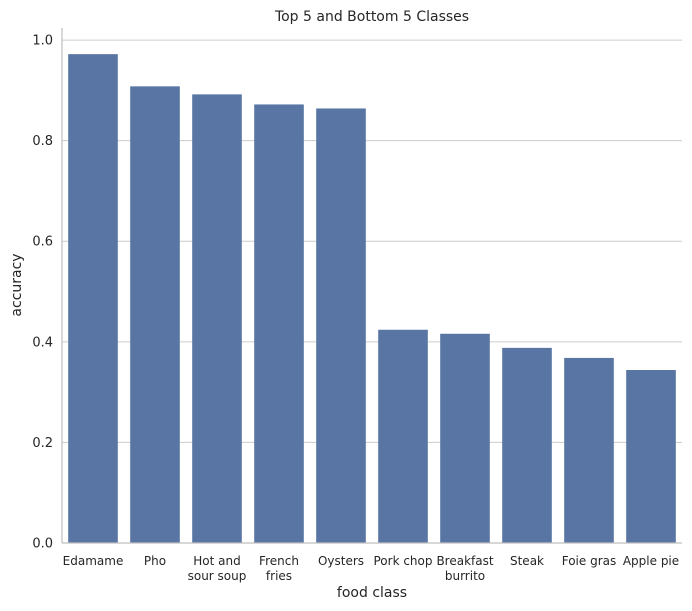 The width and height of the screenshot is (692, 611). What do you see at coordinates (42, 293) in the screenshot?
I see `y-tick-labels: 0.0 0.2 0.4 0.6 0.8 1.0` at bounding box center [42, 293].